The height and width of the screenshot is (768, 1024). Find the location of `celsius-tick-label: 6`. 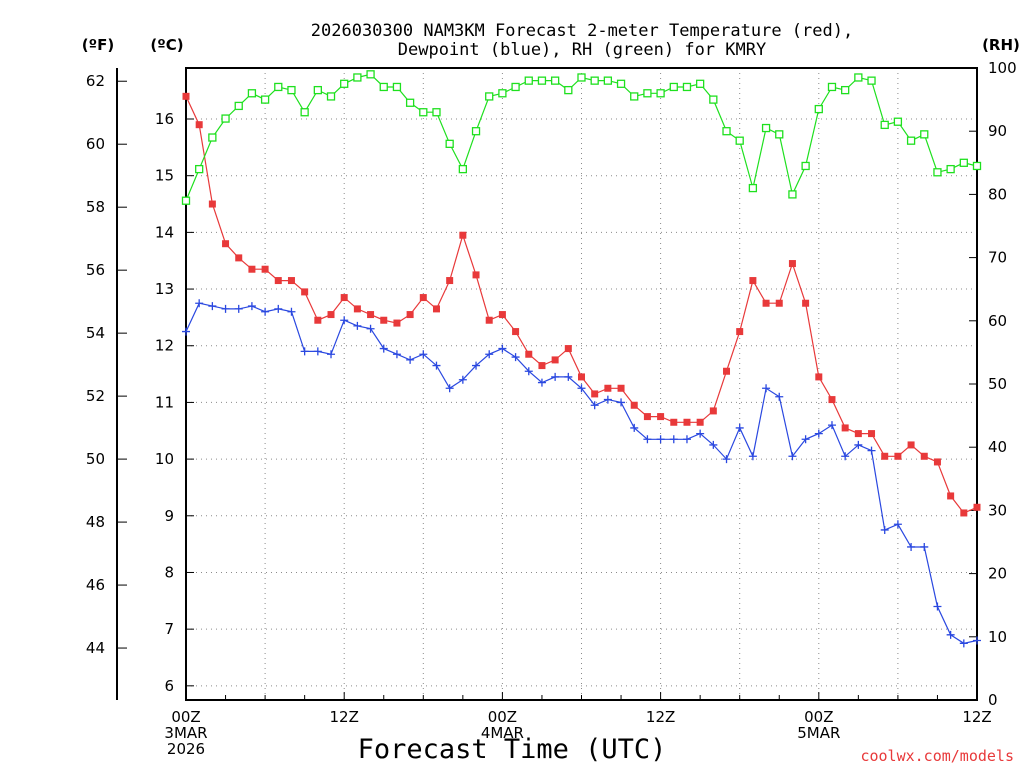

celsius-tick-label: 6 is located at coordinates (169, 686).